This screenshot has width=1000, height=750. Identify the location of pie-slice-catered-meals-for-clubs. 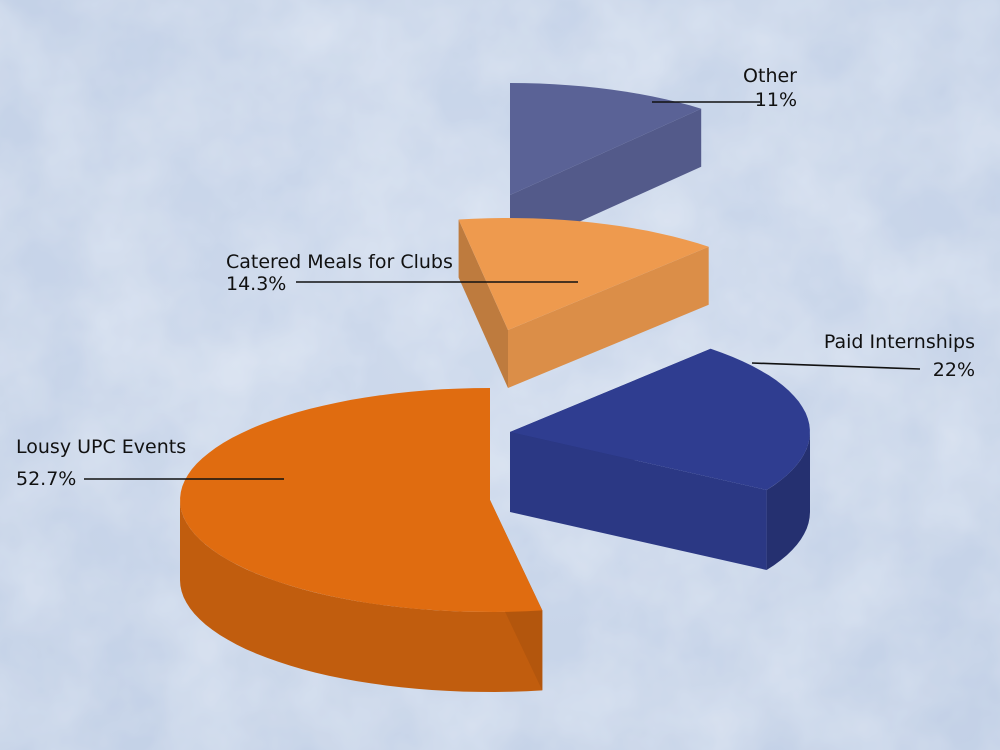
(583, 303).